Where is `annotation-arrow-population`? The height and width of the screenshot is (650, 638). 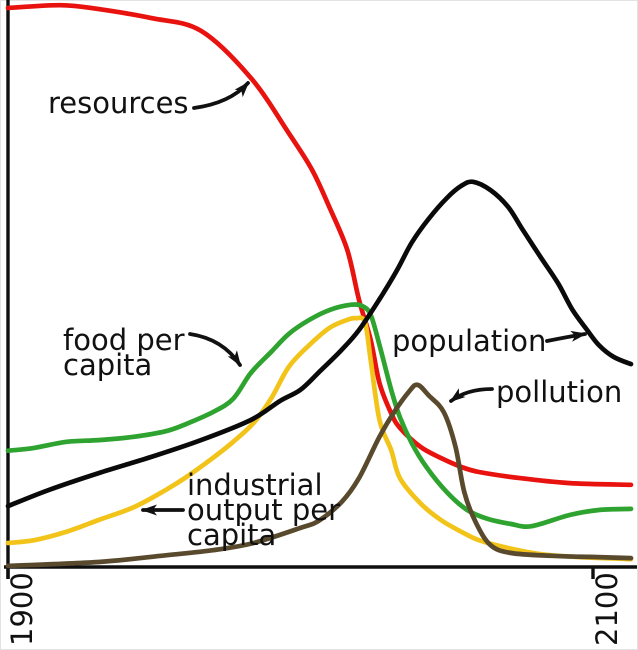 annotation-arrow-population is located at coordinates (566, 336).